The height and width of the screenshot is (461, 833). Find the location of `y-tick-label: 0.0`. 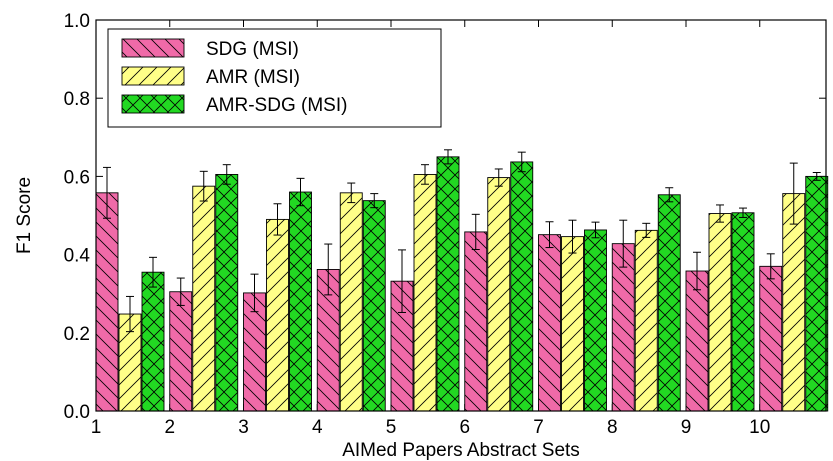

y-tick-label: 0.0 is located at coordinates (77, 412).